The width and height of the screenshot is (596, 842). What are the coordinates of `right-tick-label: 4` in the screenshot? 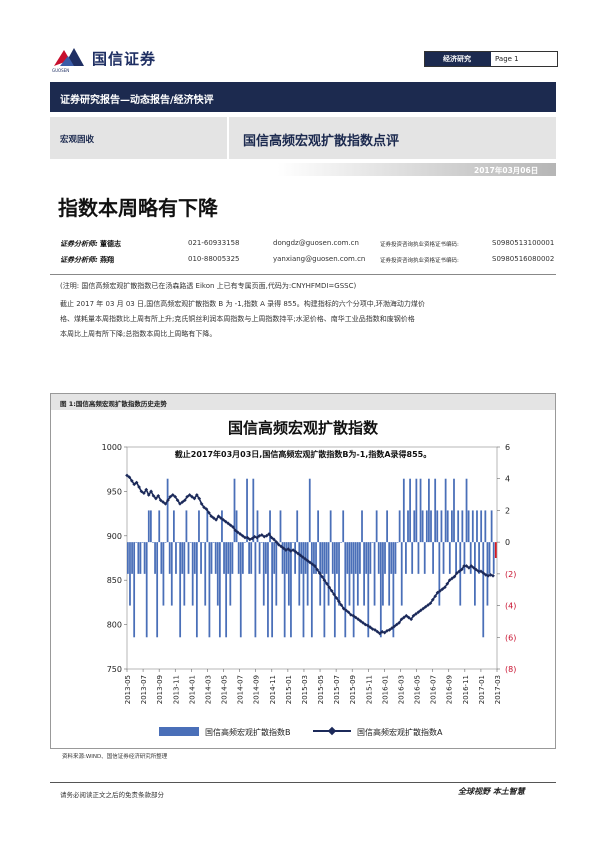 It's located at (507, 479).